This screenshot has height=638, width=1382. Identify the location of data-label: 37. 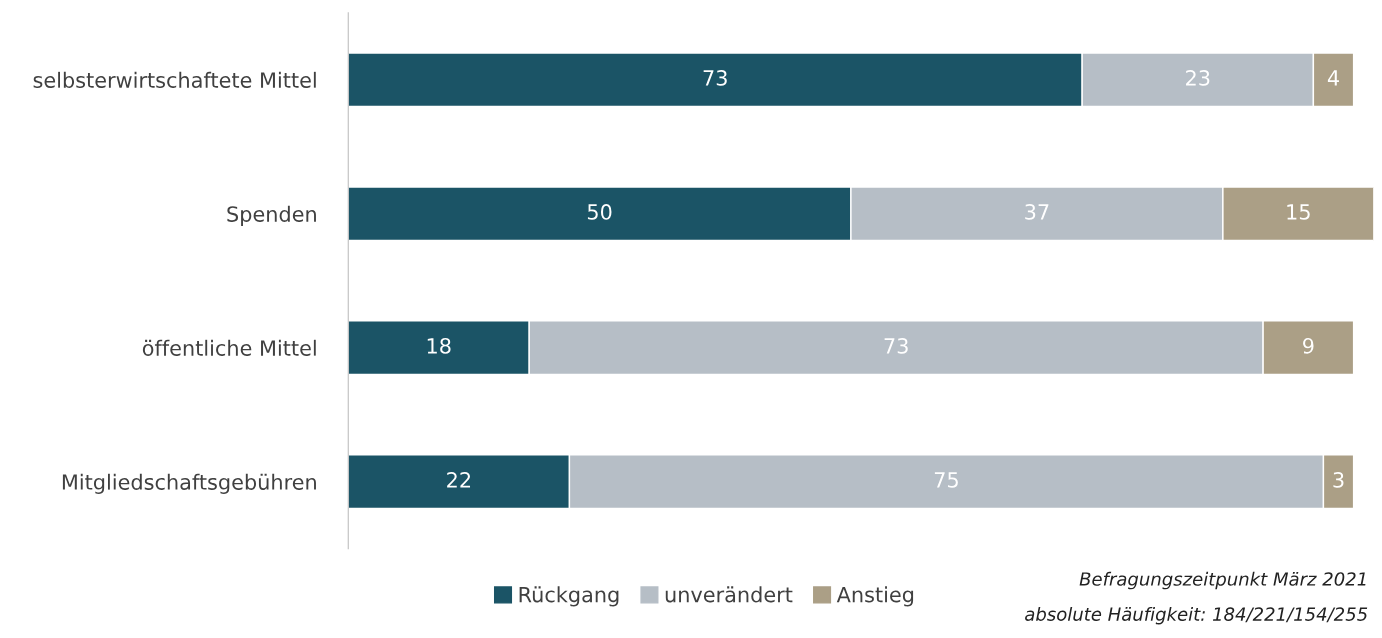
(1037, 212).